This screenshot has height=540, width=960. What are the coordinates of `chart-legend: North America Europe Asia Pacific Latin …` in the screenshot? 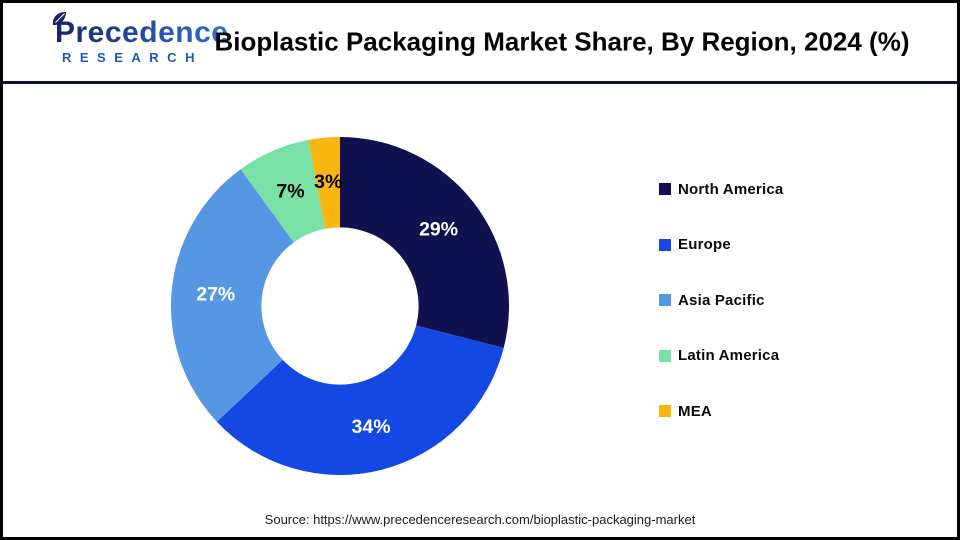 It's located at (721, 300).